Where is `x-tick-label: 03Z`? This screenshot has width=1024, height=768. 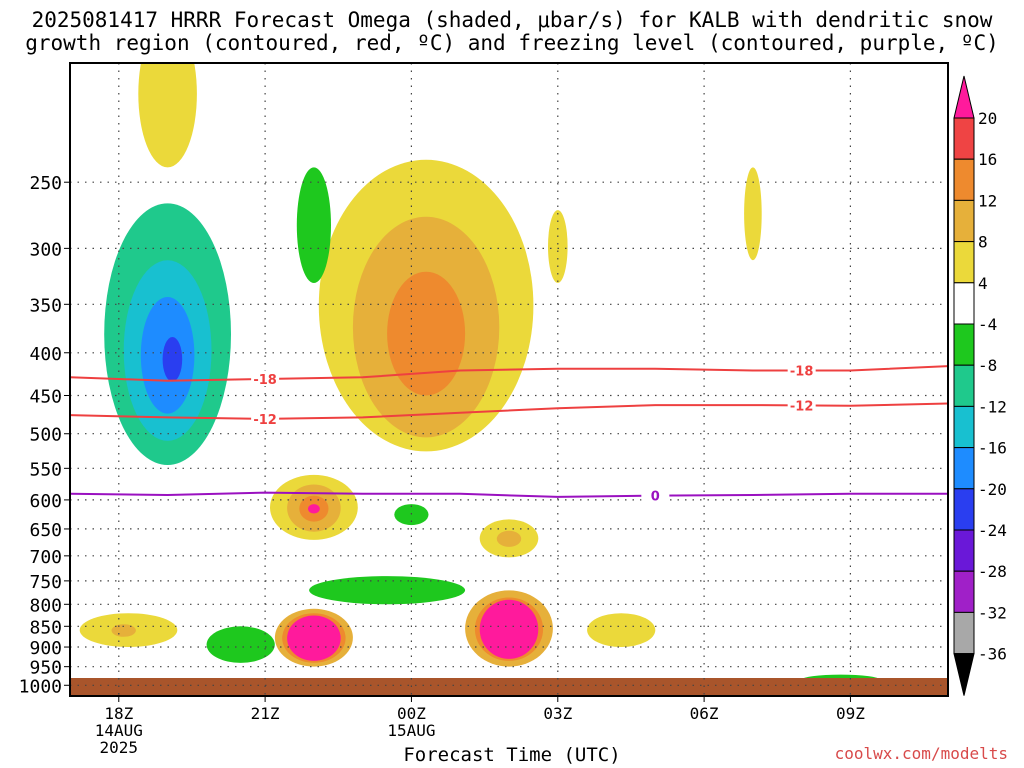
x-tick-label: 03Z is located at coordinates (557, 713).